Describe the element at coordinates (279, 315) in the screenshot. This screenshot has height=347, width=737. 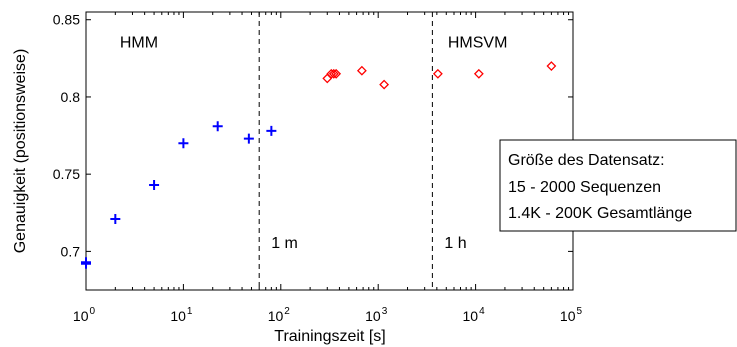
I see `x-tick-label: 10²` at that location.